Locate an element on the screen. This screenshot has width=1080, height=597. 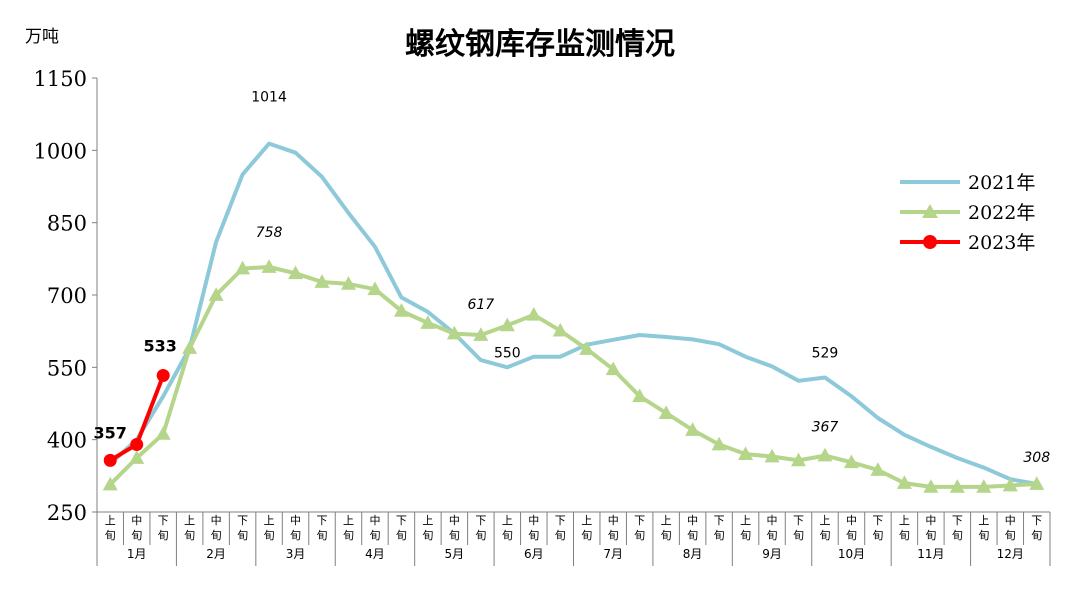
data-label: 617 is located at coordinates (480, 305).